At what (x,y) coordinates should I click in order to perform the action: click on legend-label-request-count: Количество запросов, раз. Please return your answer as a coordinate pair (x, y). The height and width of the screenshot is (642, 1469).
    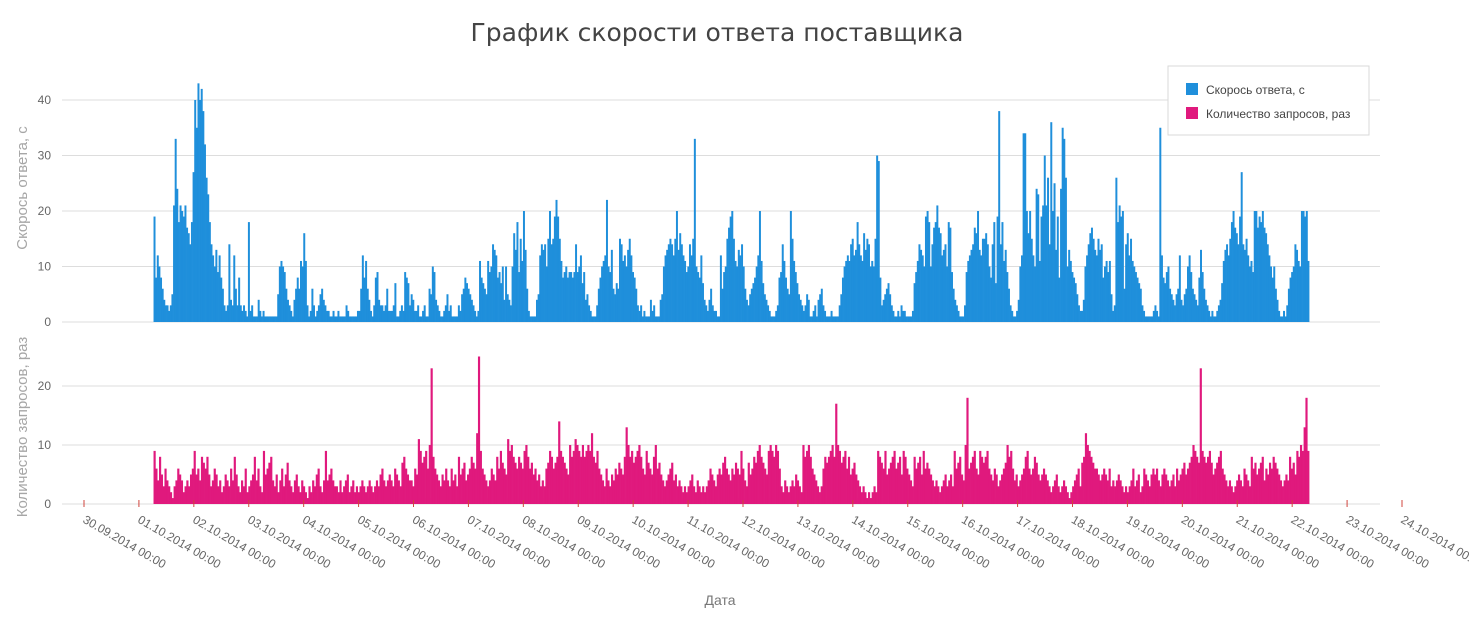
    Looking at the image, I should click on (1278, 114).